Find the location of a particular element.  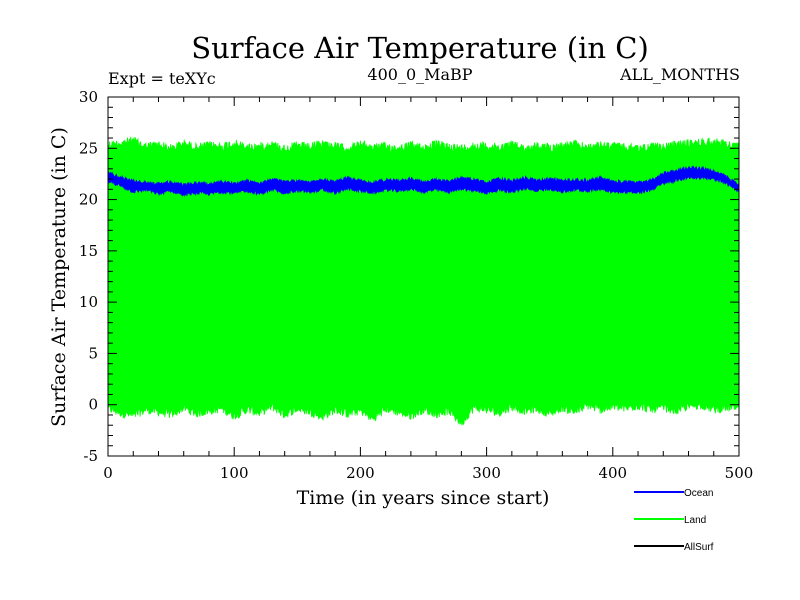

y-tick-label: 25 is located at coordinates (88, 148).